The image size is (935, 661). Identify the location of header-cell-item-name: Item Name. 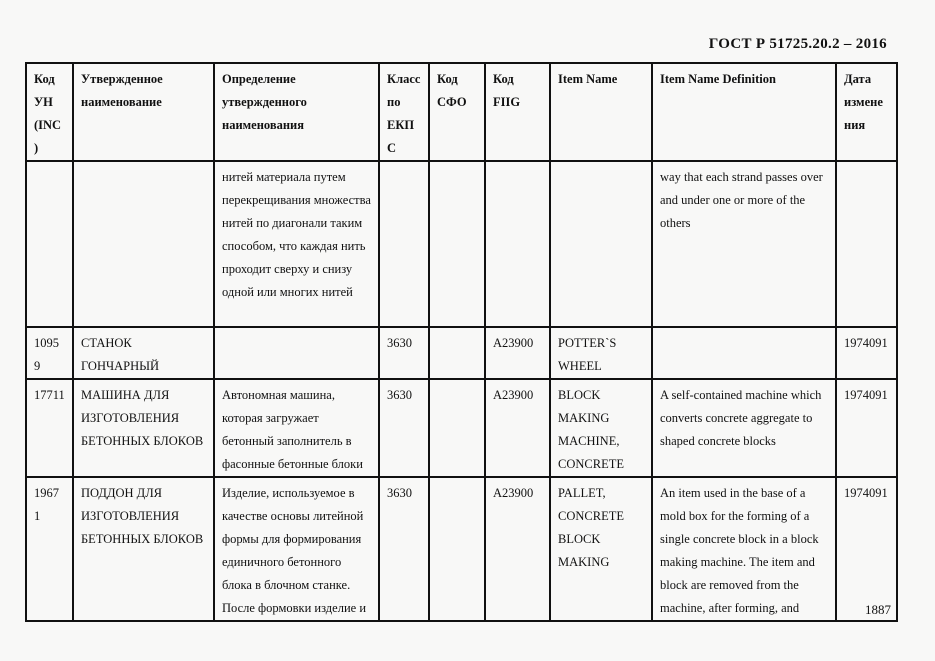
(601, 112).